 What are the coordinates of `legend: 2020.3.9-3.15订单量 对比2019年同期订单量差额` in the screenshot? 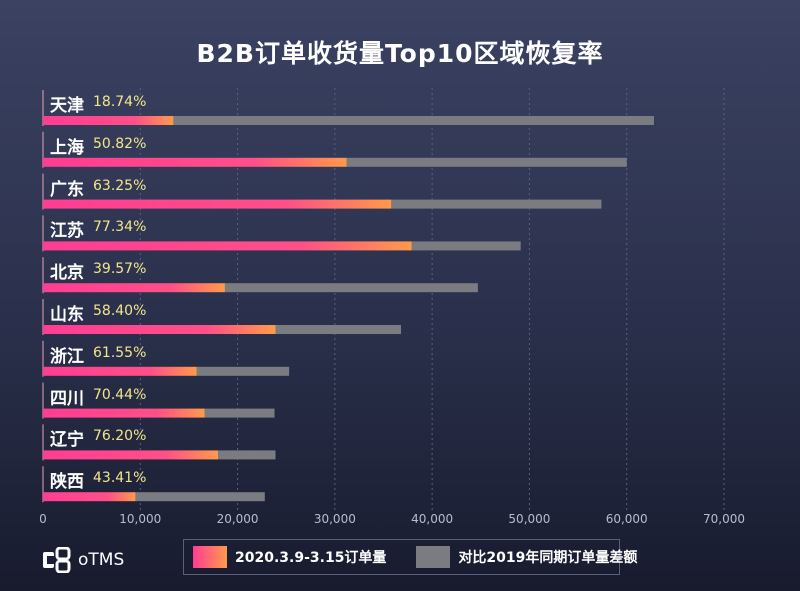 It's located at (410, 557).